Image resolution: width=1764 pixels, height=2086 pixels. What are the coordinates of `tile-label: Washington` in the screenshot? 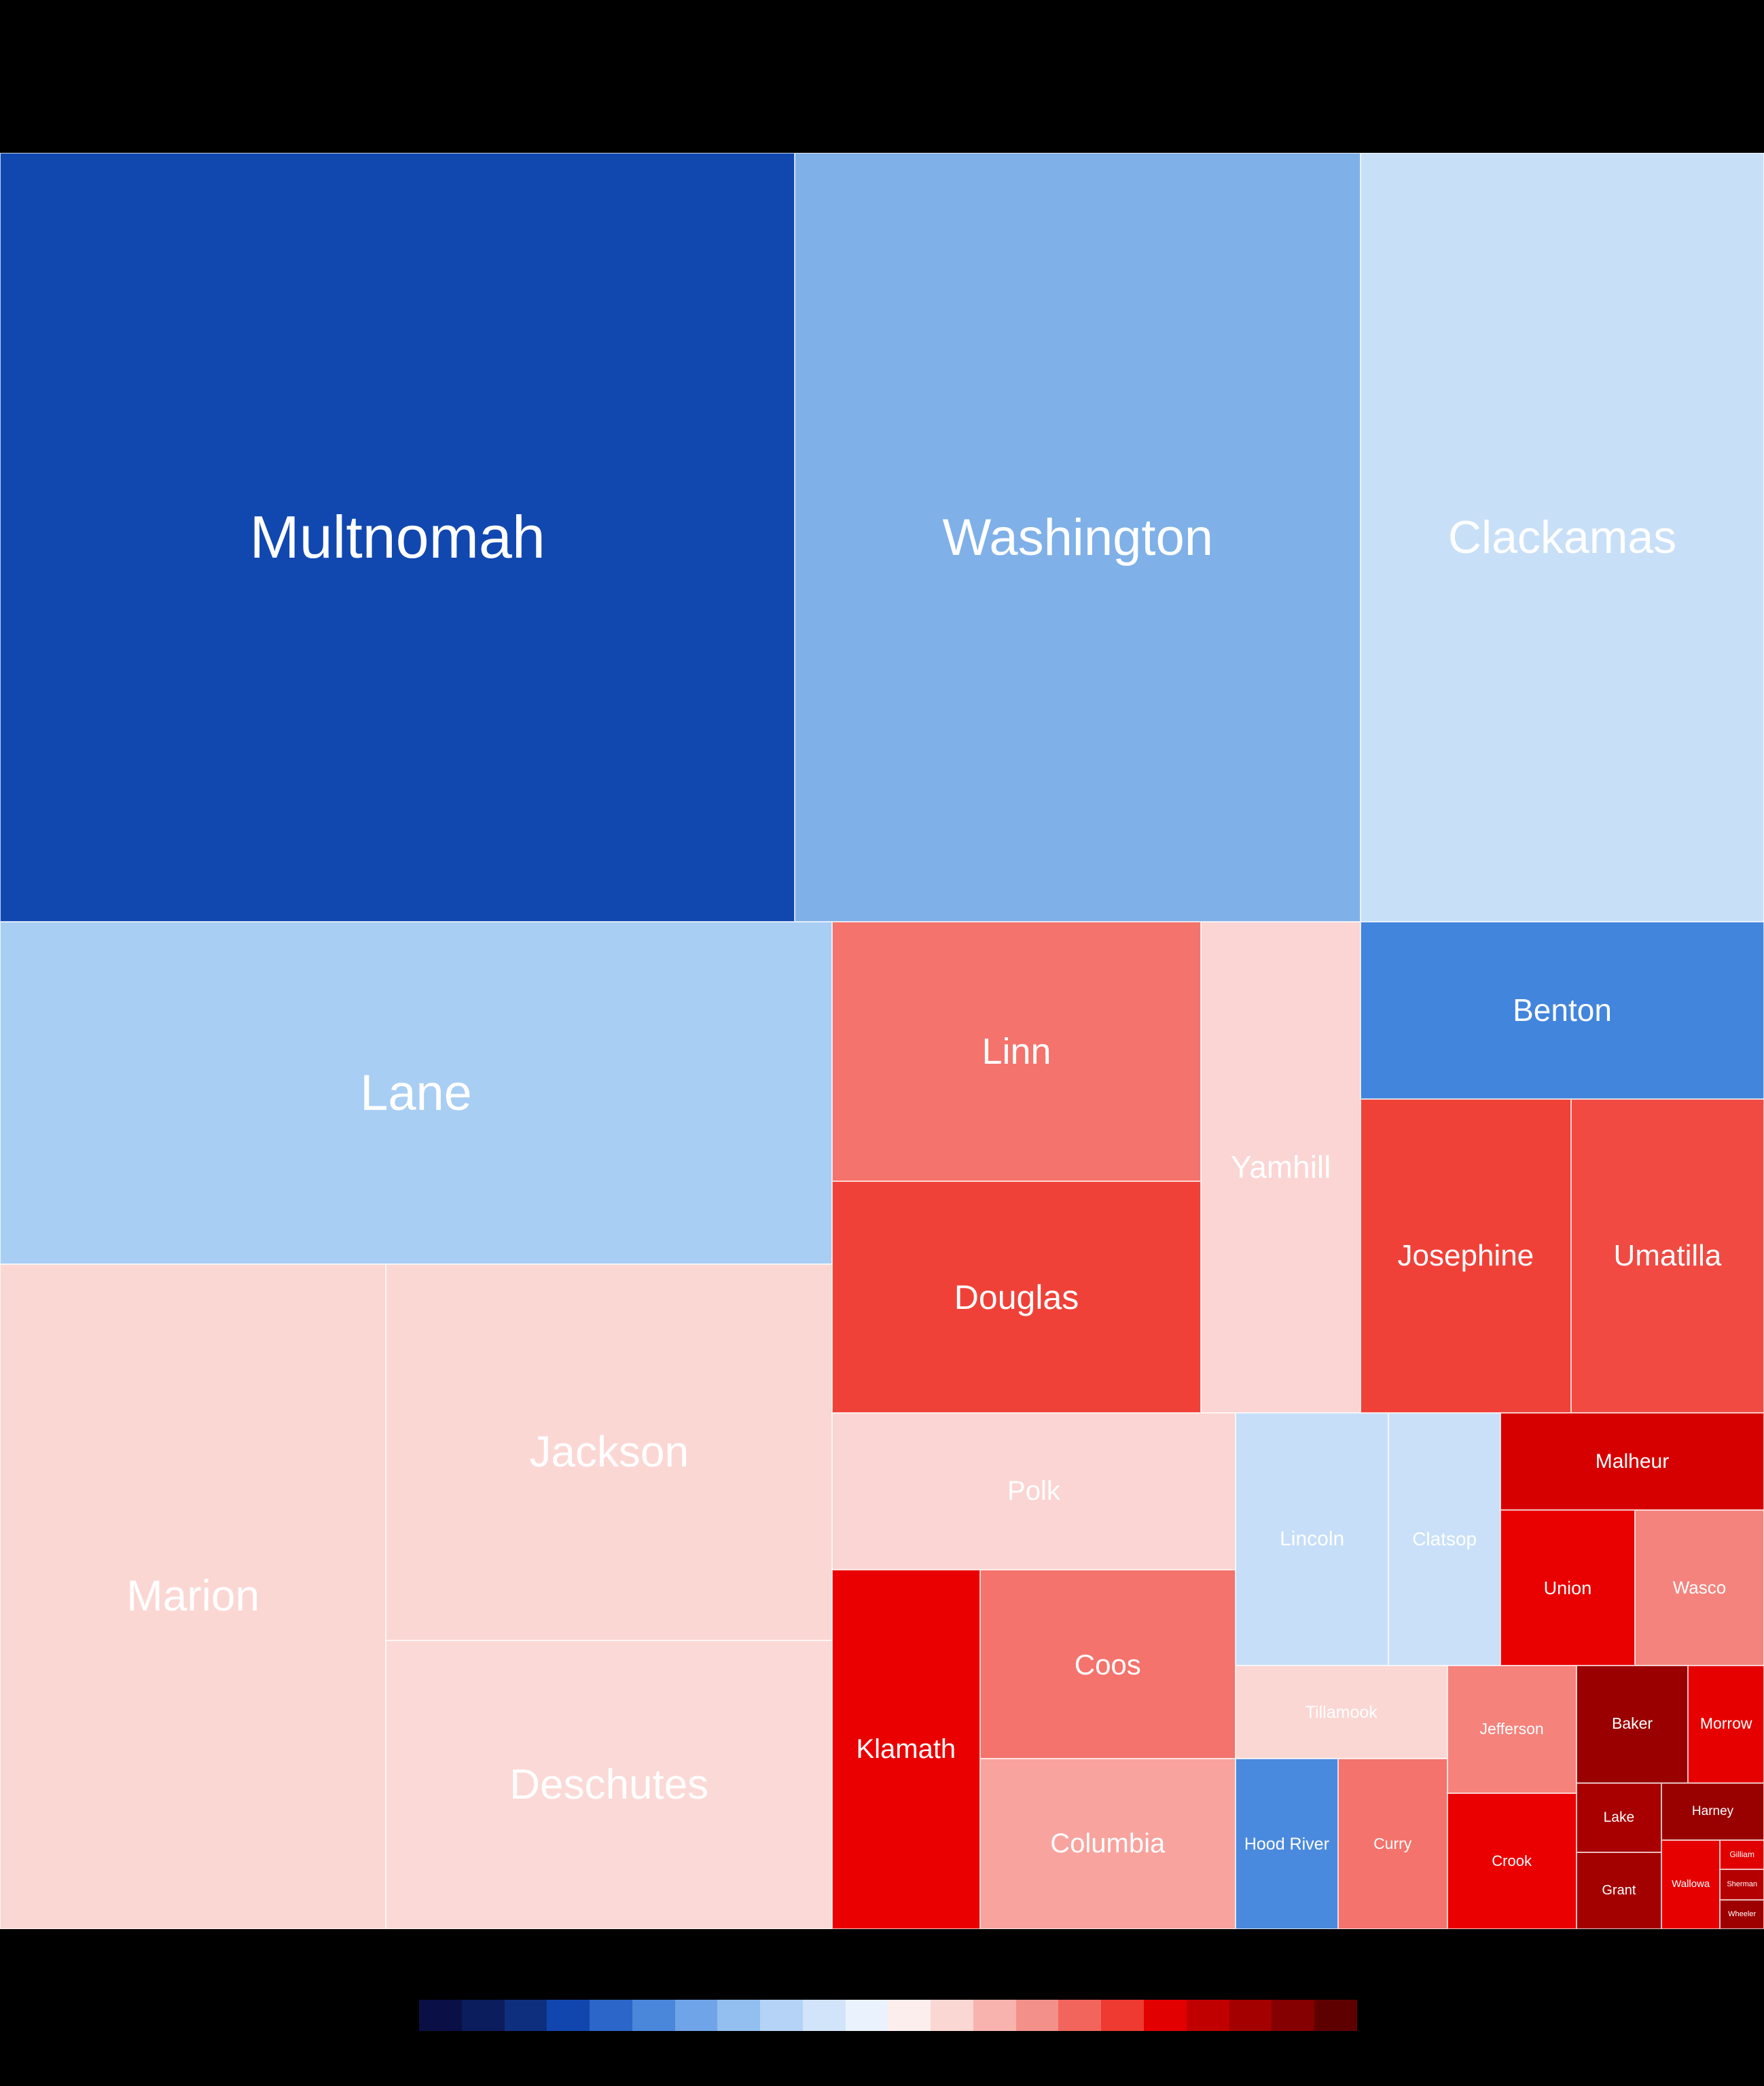 It's located at (1078, 537).